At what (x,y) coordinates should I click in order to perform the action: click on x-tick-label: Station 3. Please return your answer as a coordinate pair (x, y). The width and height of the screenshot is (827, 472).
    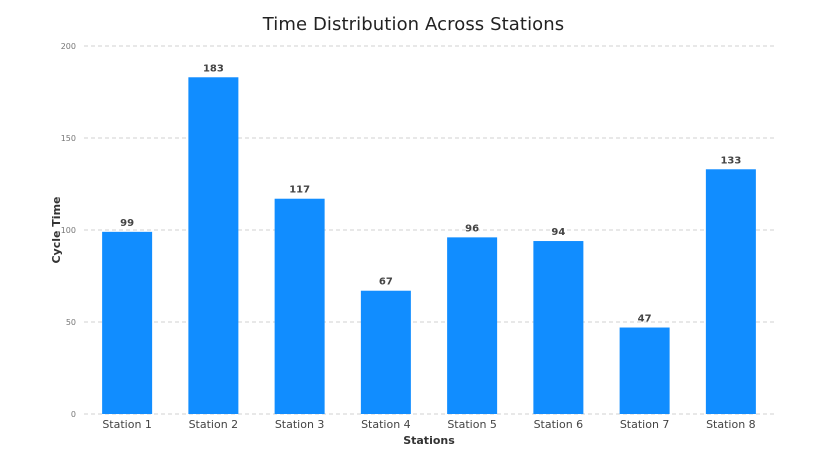
    Looking at the image, I should click on (300, 424).